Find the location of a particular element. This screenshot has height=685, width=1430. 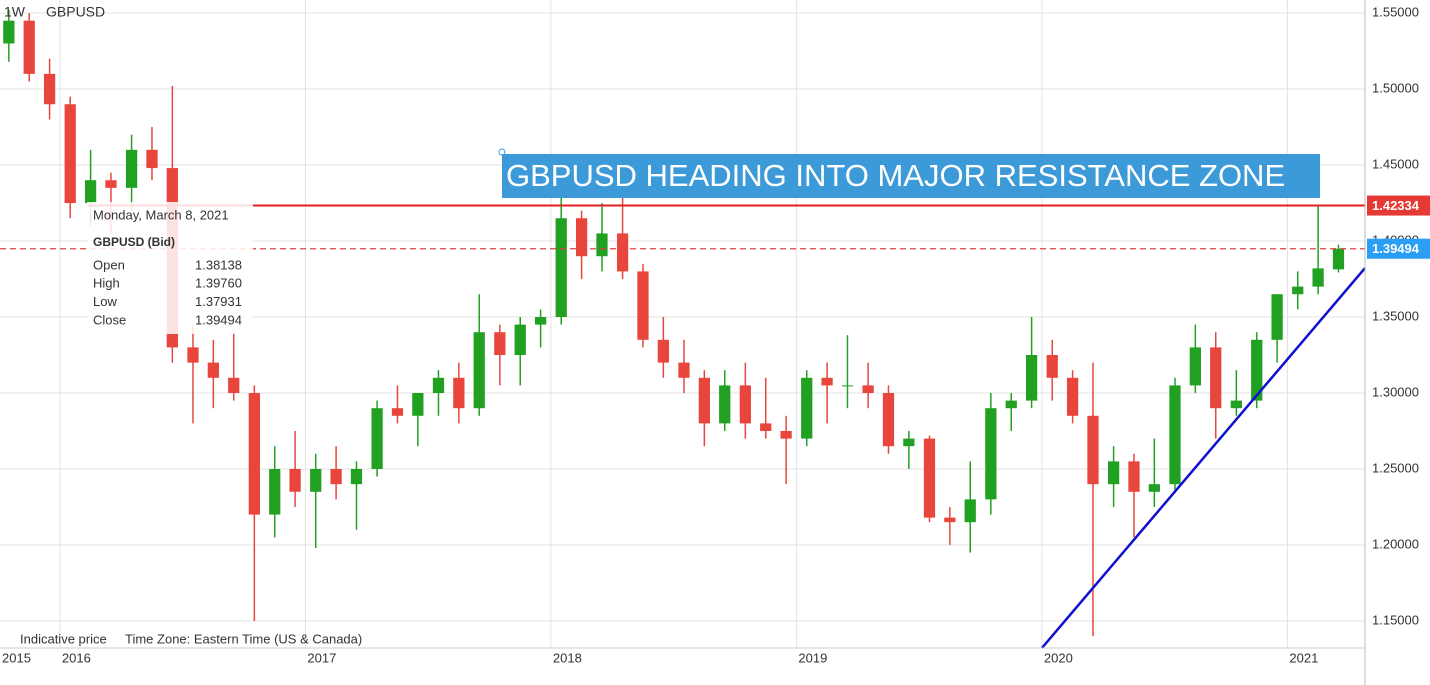

period: 1W is located at coordinates (15, 12).